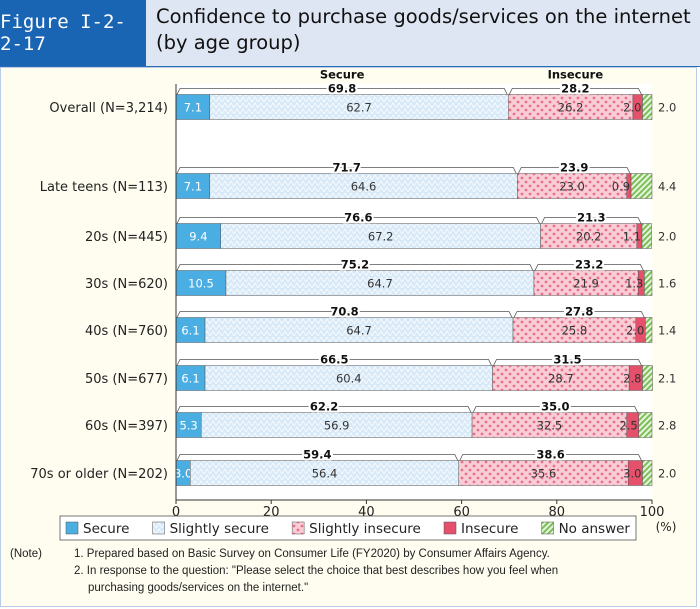 The image size is (700, 609). I want to click on x-unit-label: (%), so click(666, 527).